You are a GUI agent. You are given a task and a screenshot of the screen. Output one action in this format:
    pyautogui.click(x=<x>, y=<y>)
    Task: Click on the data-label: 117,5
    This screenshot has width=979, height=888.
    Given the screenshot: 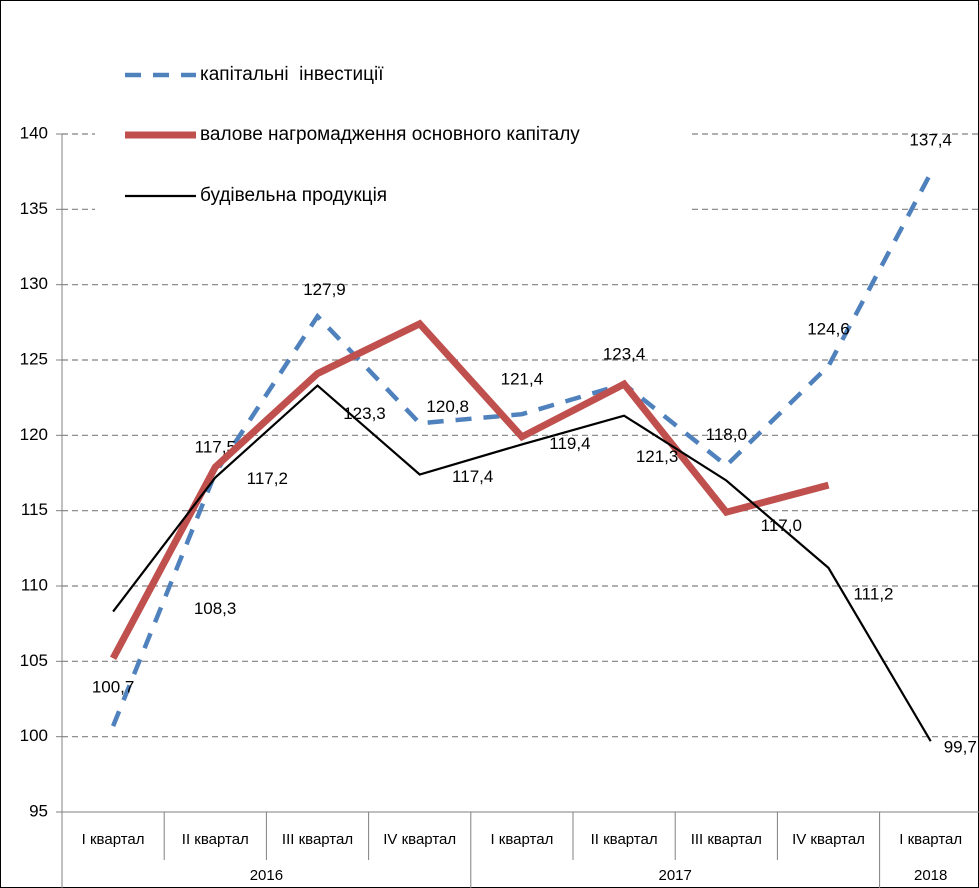 What is the action you would take?
    pyautogui.click(x=215, y=446)
    